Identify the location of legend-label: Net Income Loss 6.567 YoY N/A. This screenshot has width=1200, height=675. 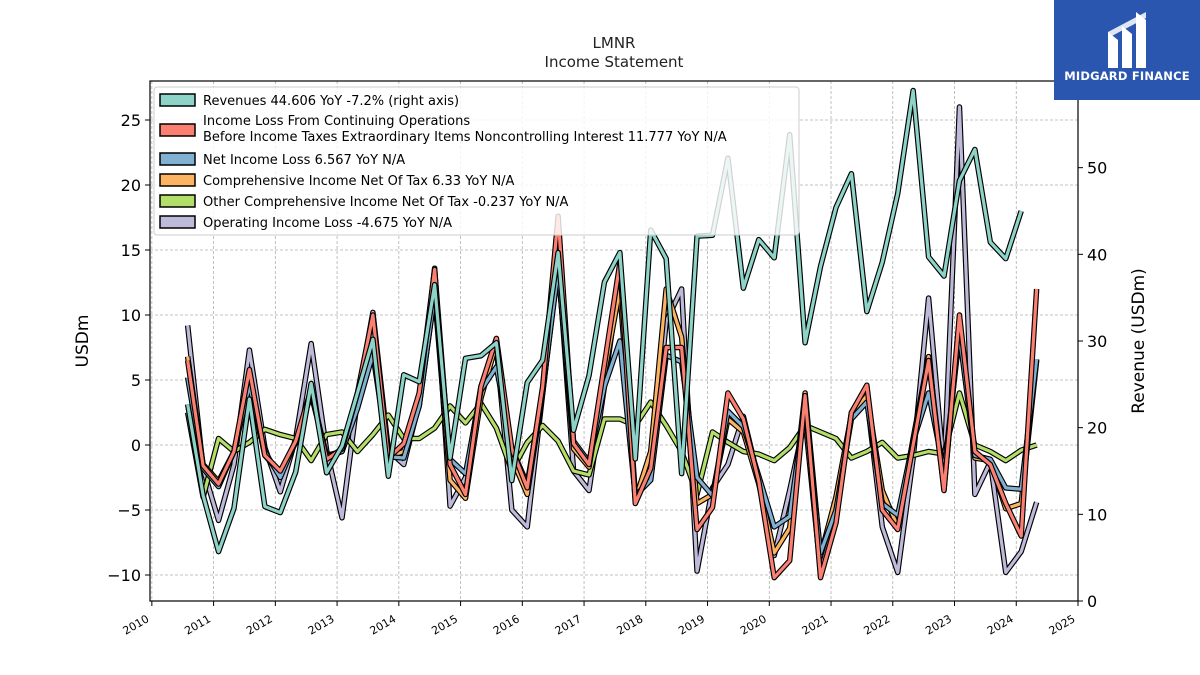
(304, 160).